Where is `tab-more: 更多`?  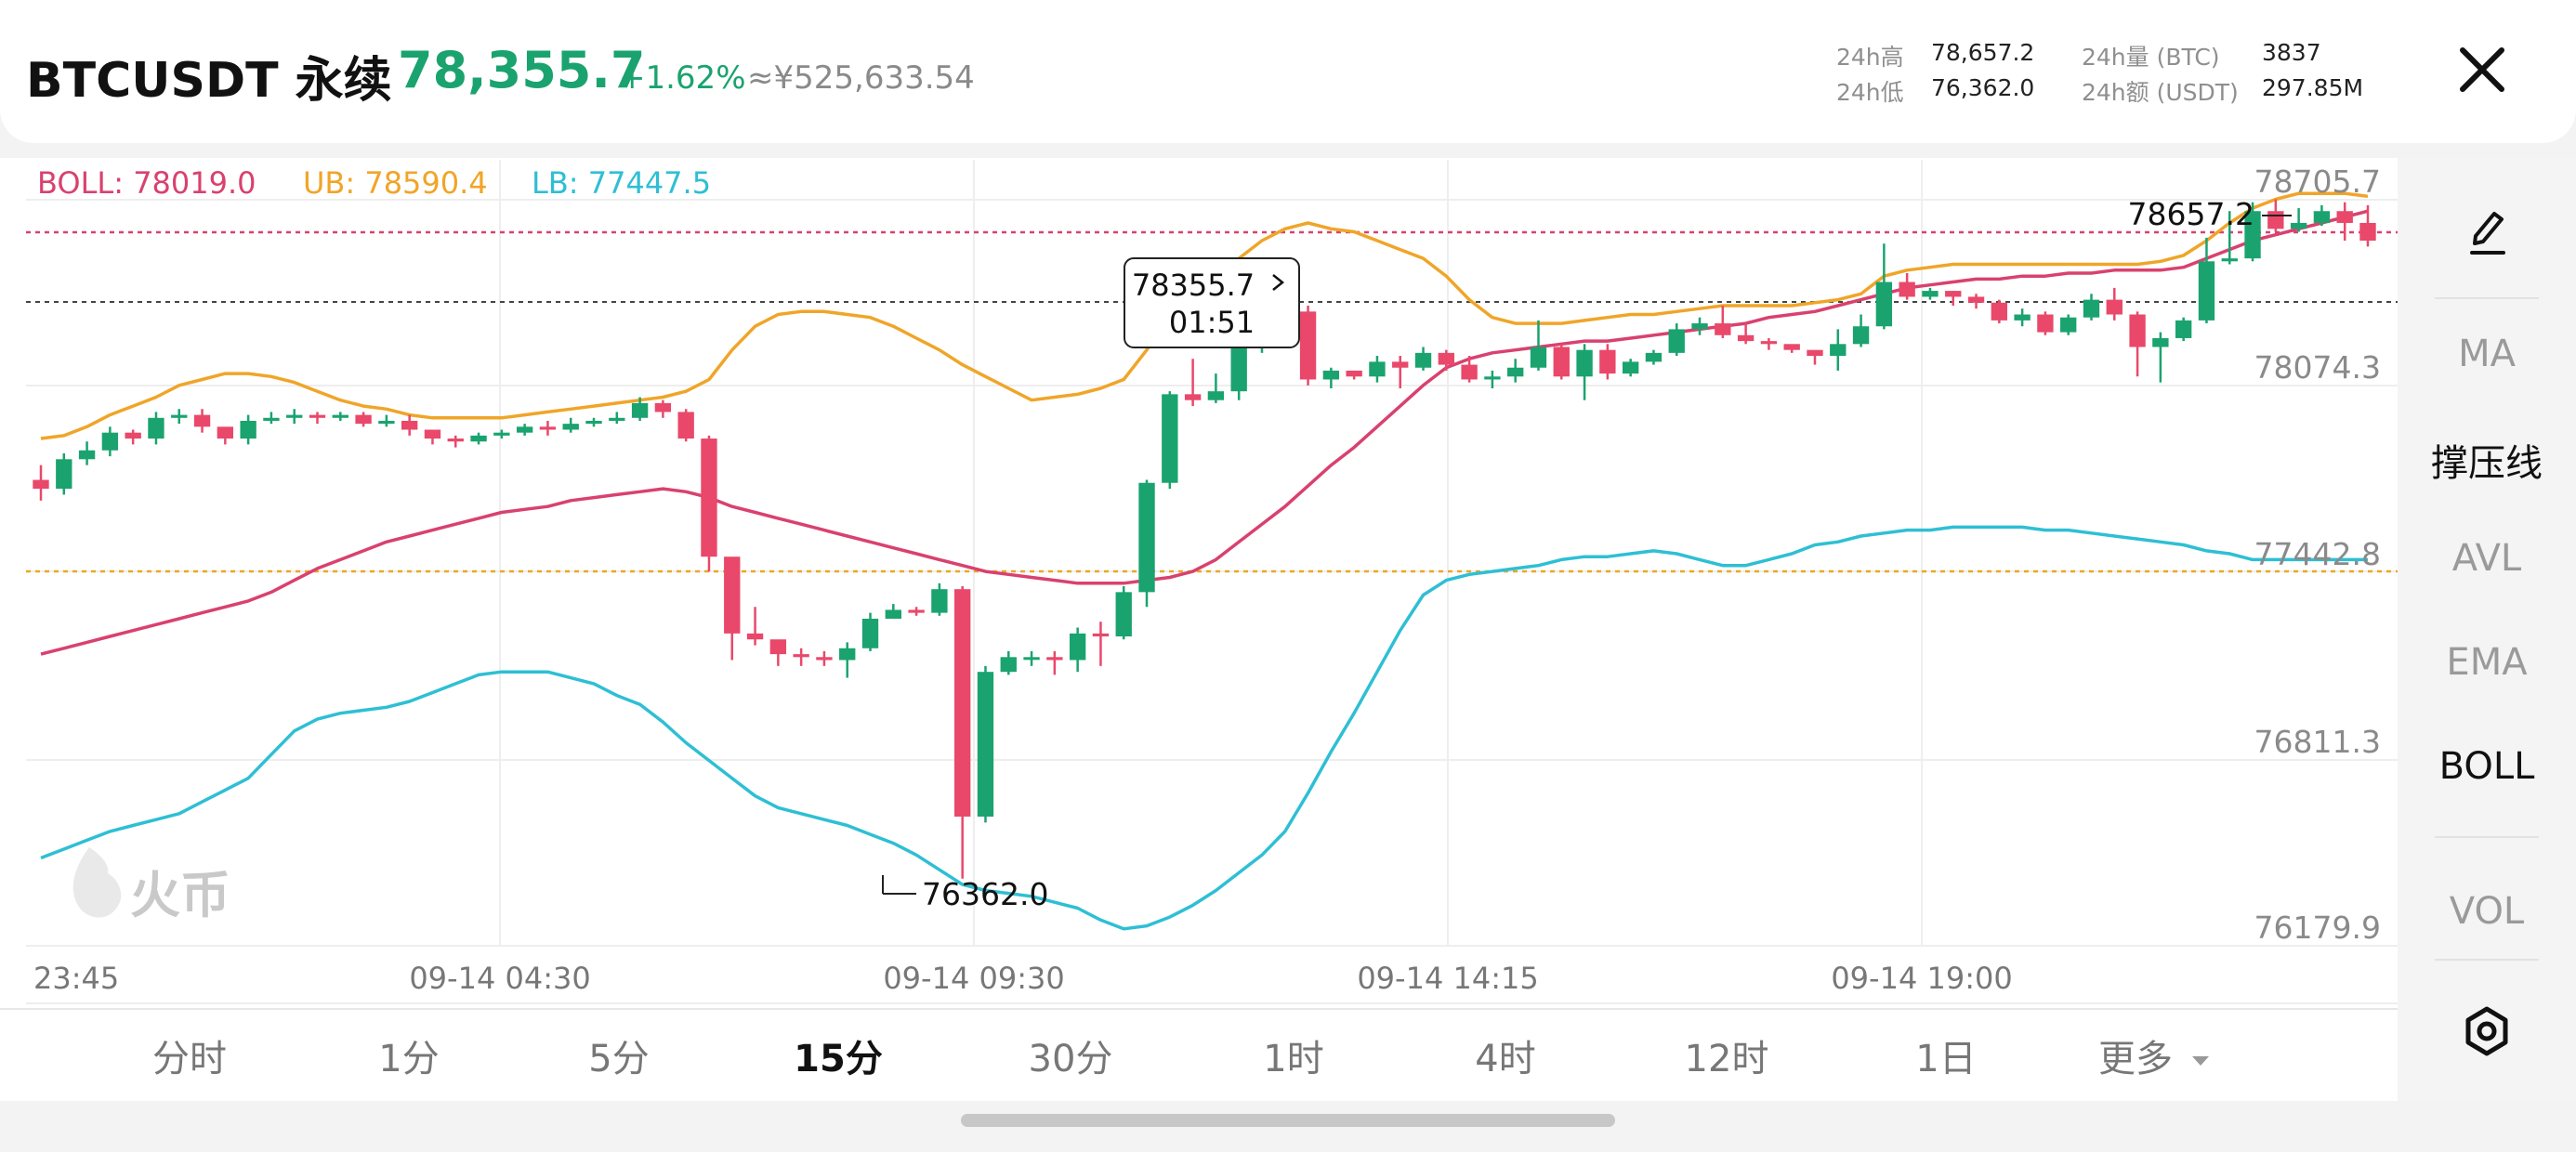
tab-more: 更多 is located at coordinates (2163, 1055).